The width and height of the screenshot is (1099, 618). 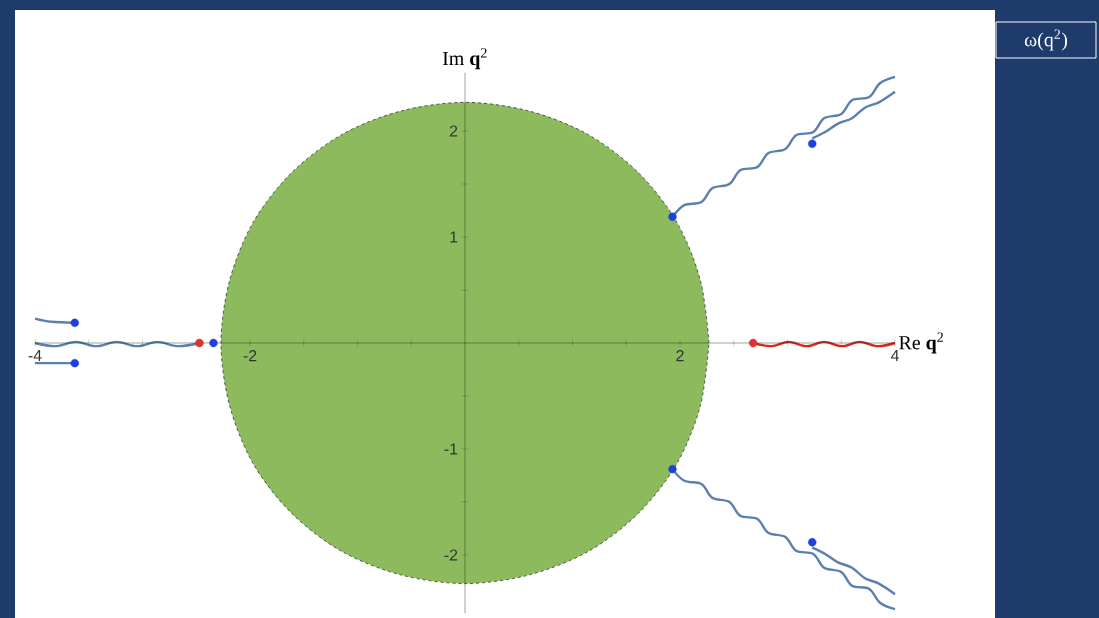 What do you see at coordinates (454, 237) in the screenshot?
I see `y-tick-label: 1` at bounding box center [454, 237].